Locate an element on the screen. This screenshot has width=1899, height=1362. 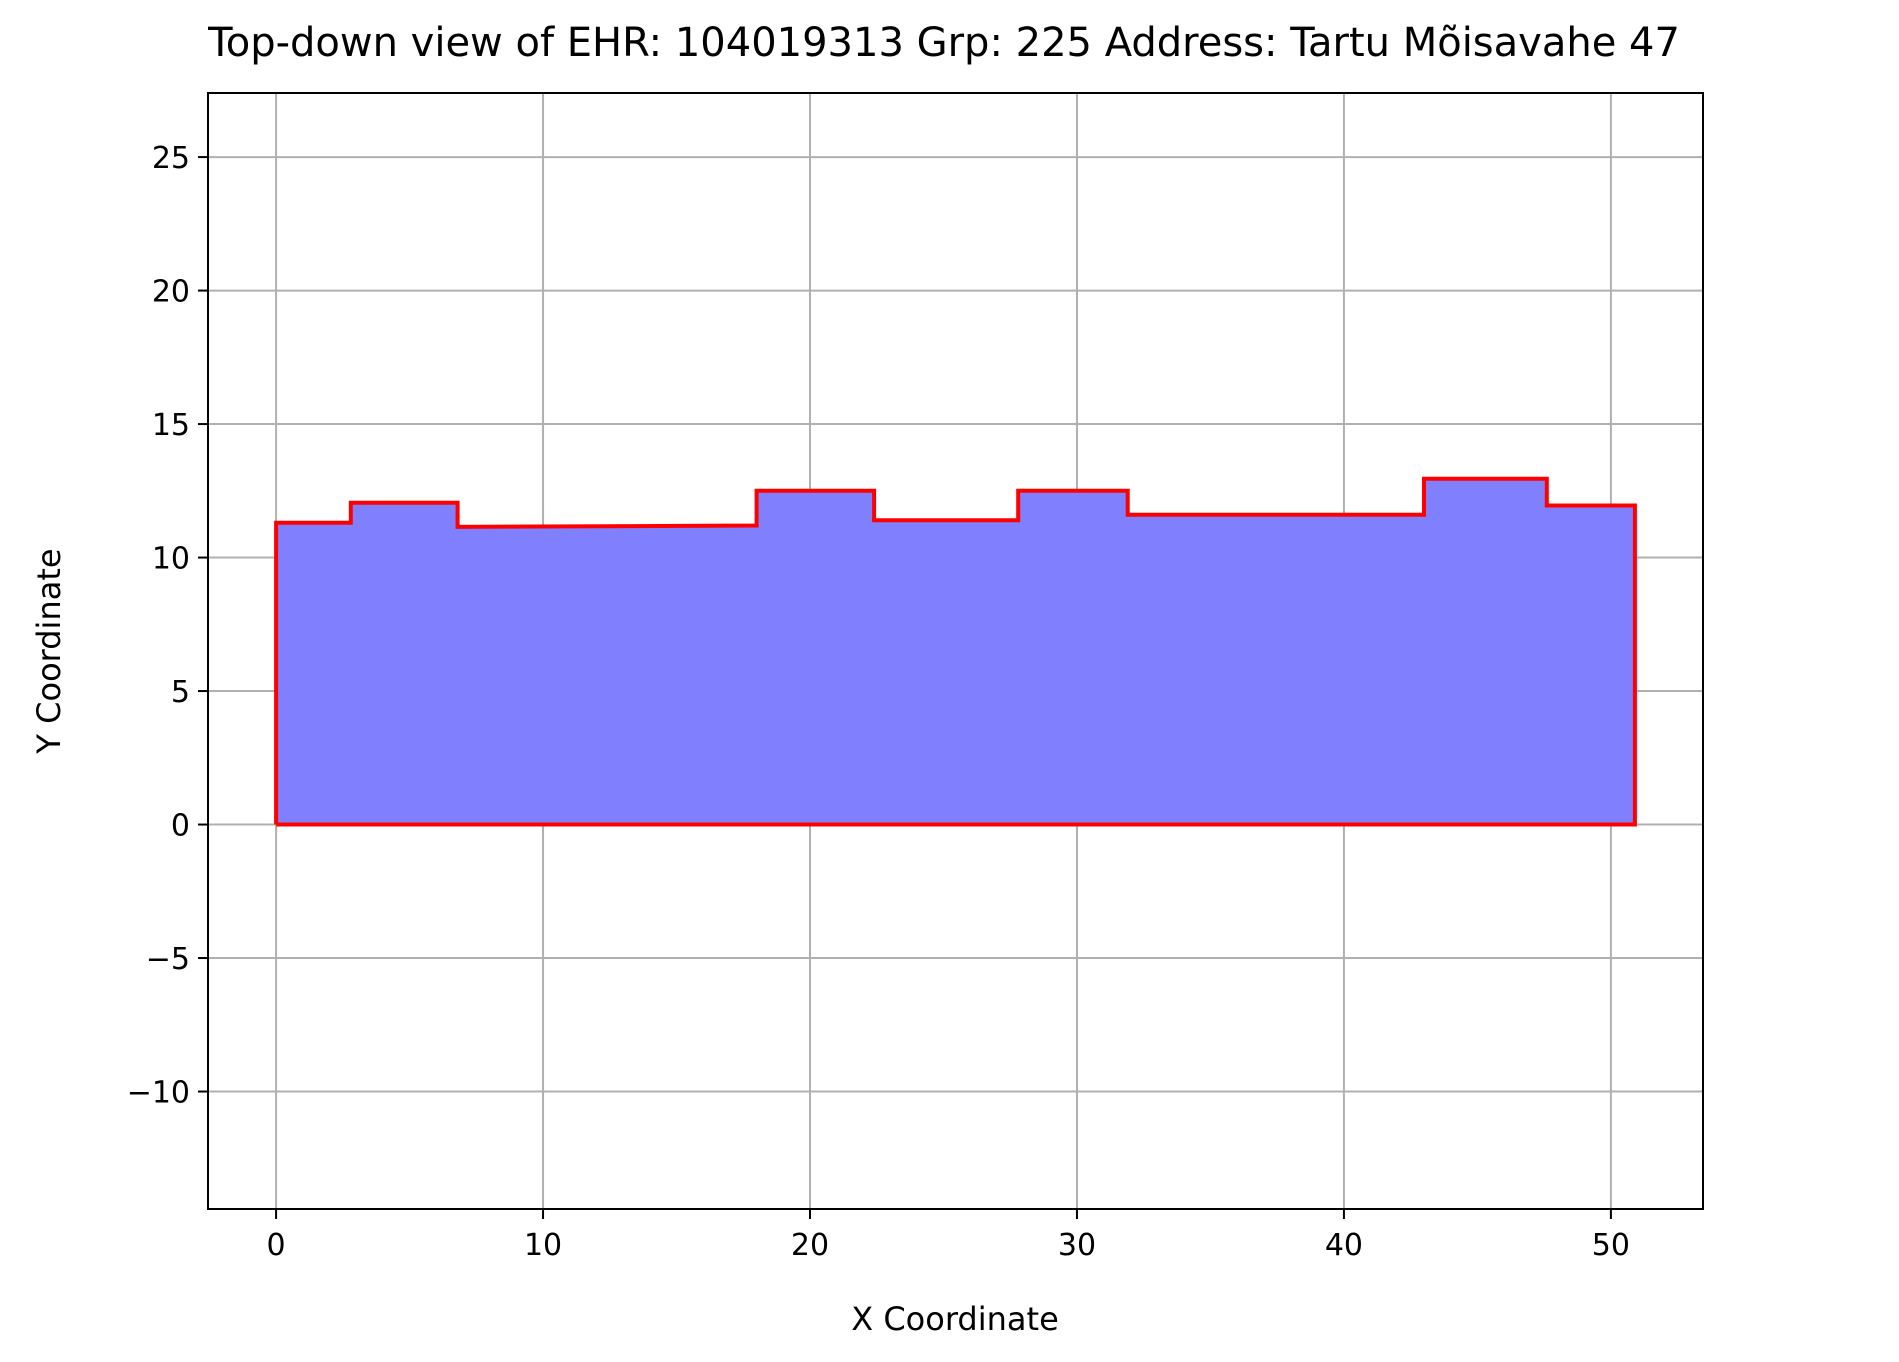
x-axis-label: X Coordinate is located at coordinates (955, 1319).